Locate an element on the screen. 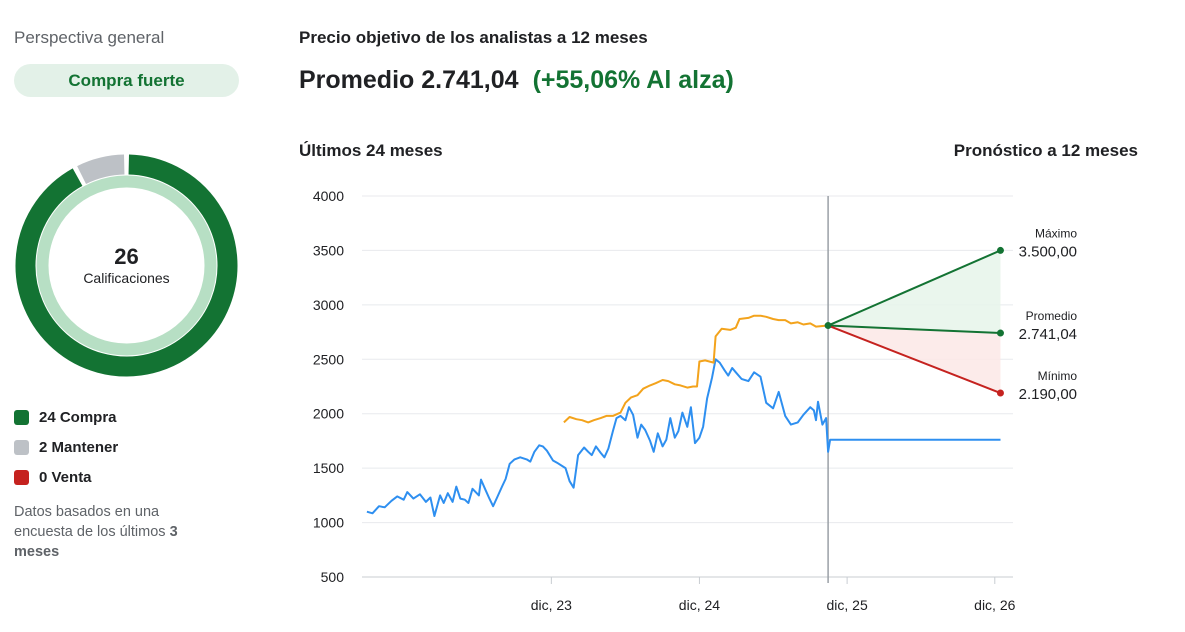 The height and width of the screenshot is (632, 1185). avg-target-history-line is located at coordinates (696, 369).